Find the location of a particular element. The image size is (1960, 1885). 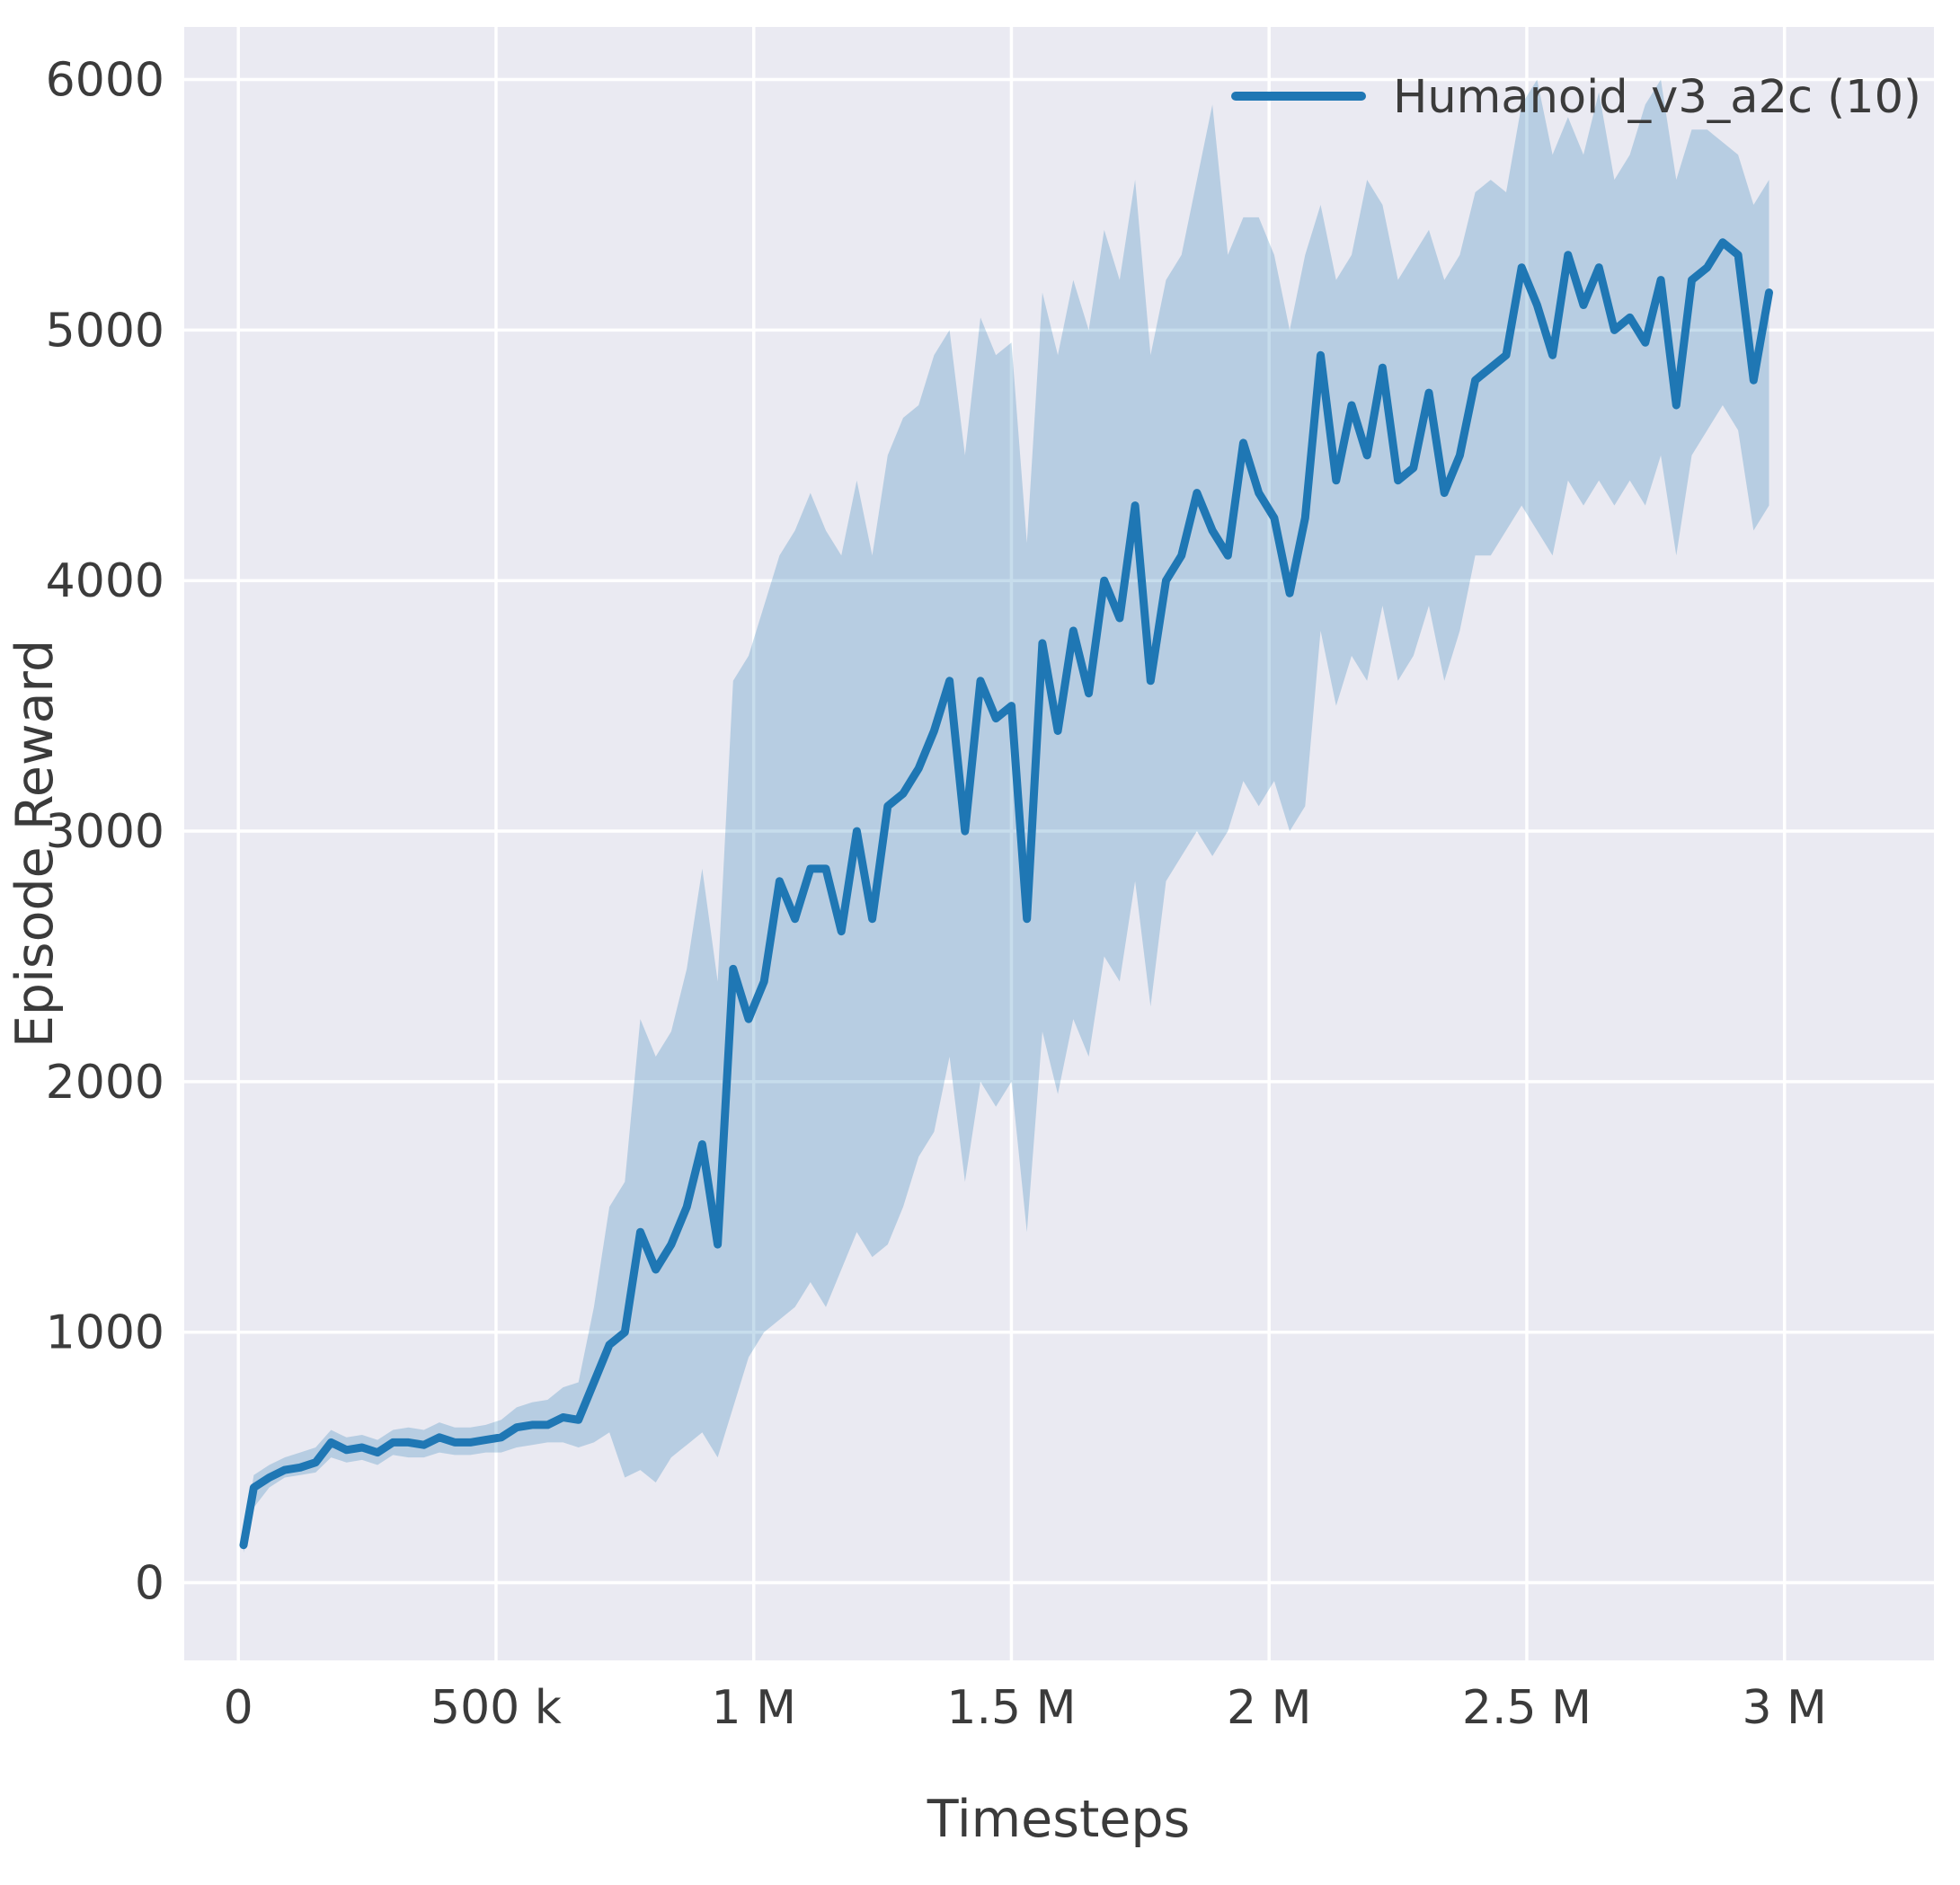

y-tick-label: 3000 is located at coordinates (105, 832).